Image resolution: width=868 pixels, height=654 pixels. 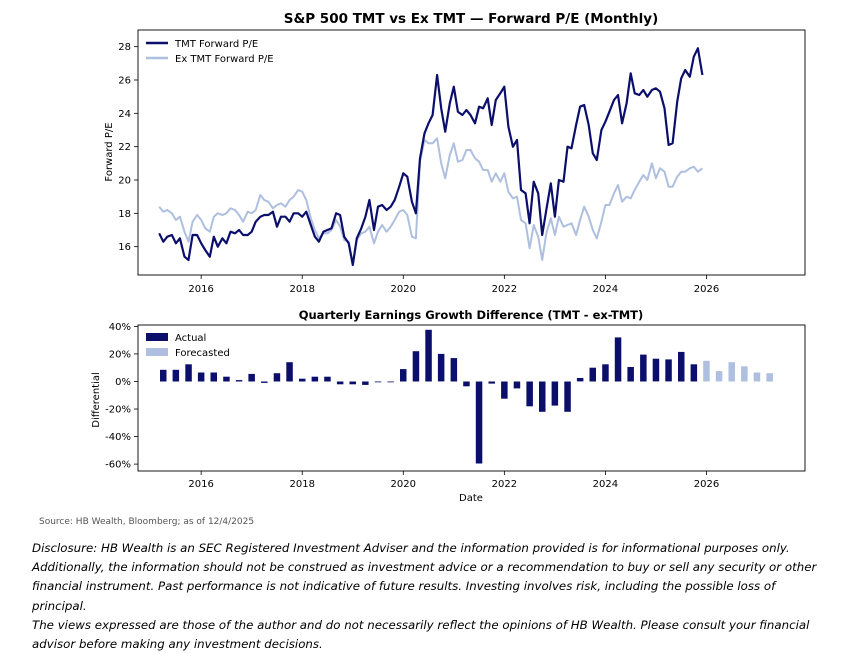 I want to click on eg-bars-group, so click(x=466, y=396).